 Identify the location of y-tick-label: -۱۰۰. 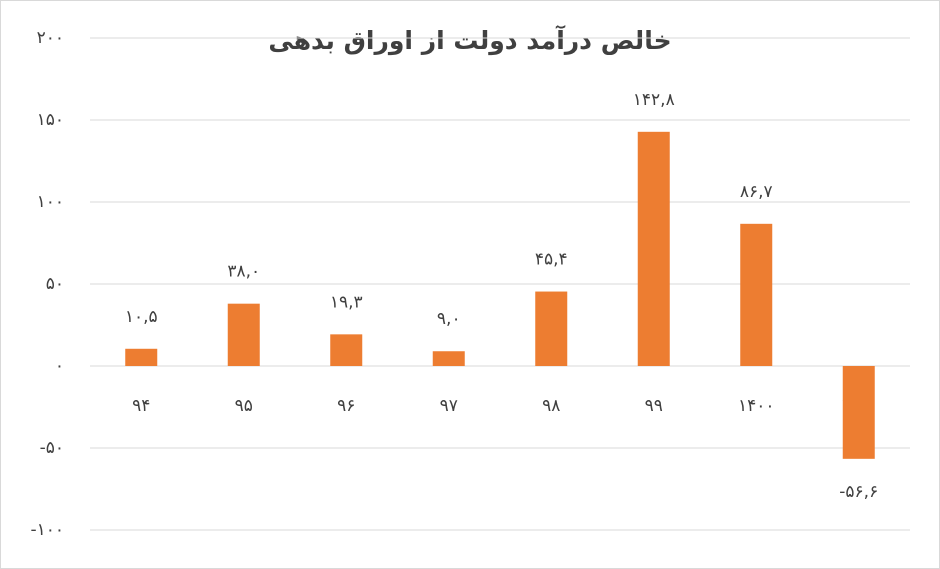
(47, 530).